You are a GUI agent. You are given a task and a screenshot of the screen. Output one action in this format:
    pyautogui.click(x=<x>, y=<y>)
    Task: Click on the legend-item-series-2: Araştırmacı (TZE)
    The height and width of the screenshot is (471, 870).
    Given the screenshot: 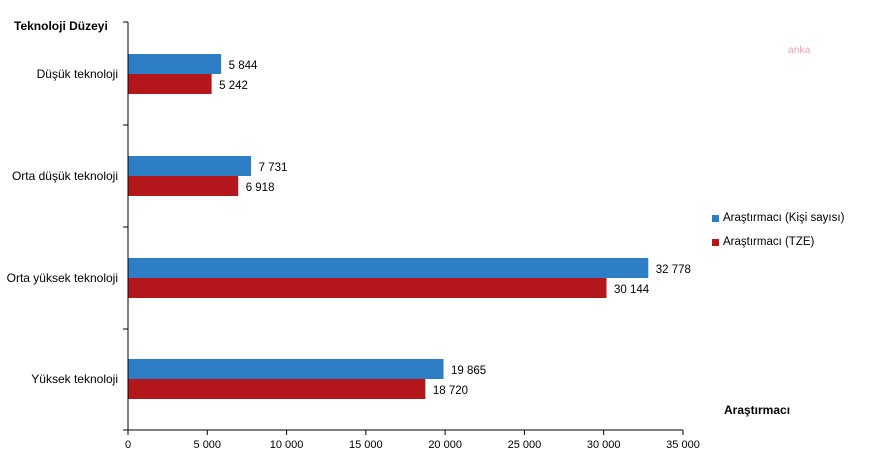 What is the action you would take?
    pyautogui.click(x=778, y=242)
    